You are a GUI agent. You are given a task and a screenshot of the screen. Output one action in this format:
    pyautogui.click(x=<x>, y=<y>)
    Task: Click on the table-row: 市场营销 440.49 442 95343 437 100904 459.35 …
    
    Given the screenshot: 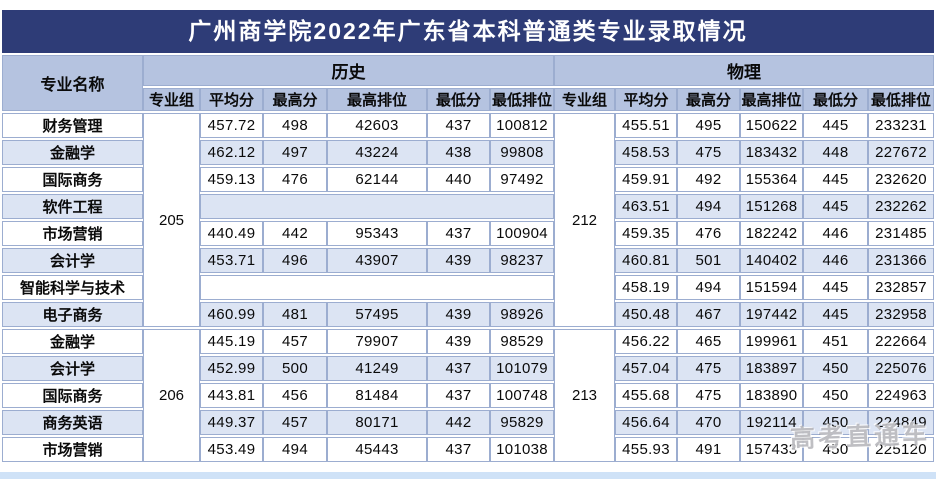 What is the action you would take?
    pyautogui.click(x=468, y=233)
    